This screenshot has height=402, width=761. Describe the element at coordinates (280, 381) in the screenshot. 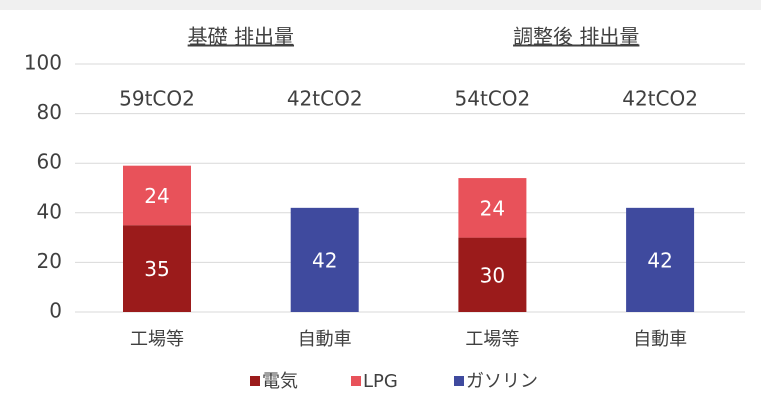

I see `legend-label: 電気` at that location.